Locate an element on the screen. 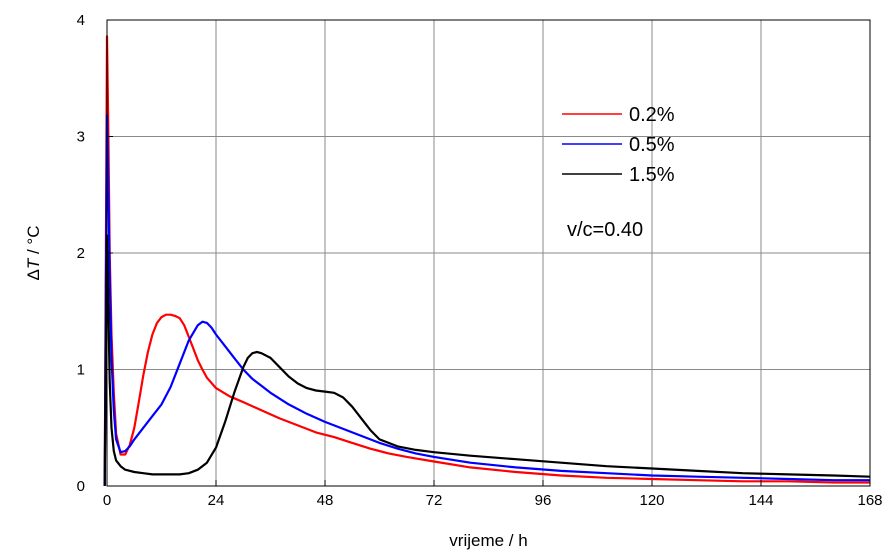 The width and height of the screenshot is (891, 558). legend-label-1: 0.5% is located at coordinates (652, 145).